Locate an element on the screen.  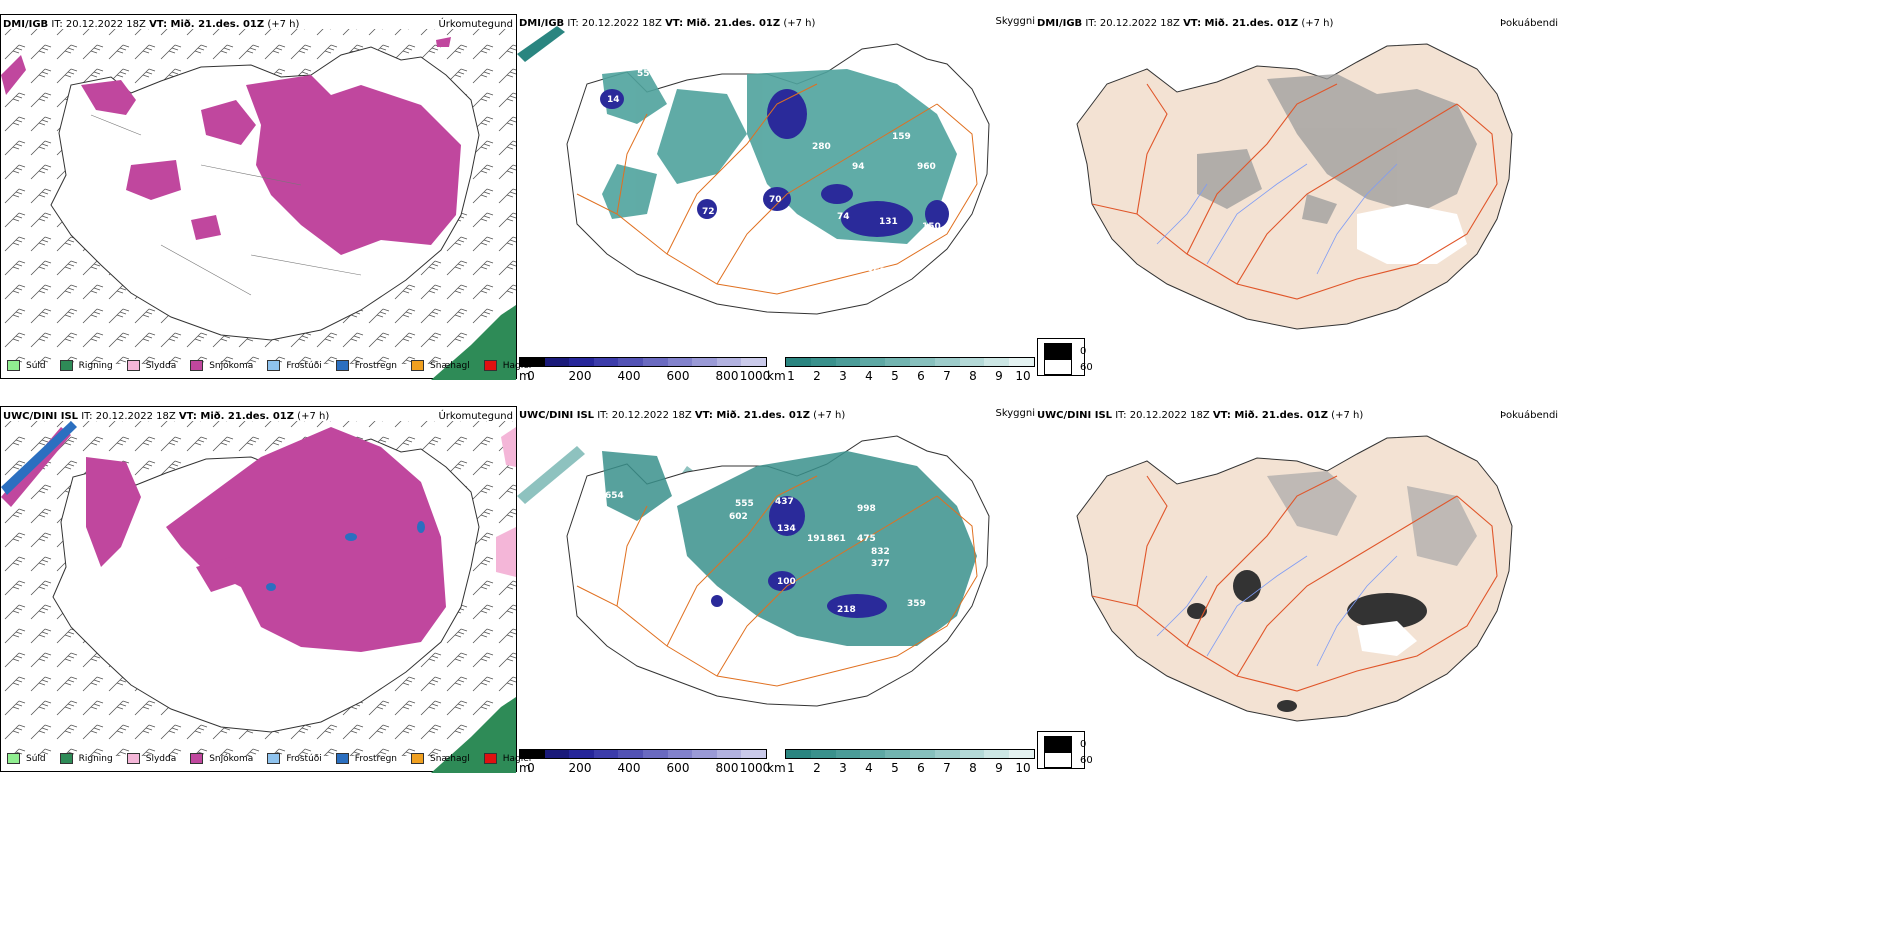
vis-label: 475 is located at coordinates (866, 539).